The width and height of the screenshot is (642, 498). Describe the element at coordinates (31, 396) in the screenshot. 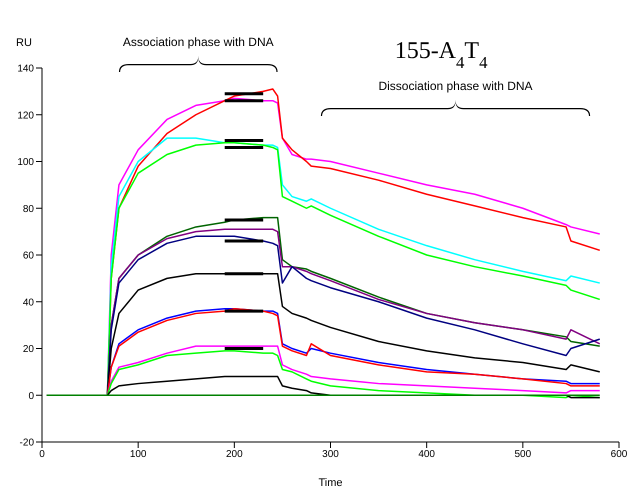

I see `y-tick-label: 0` at that location.